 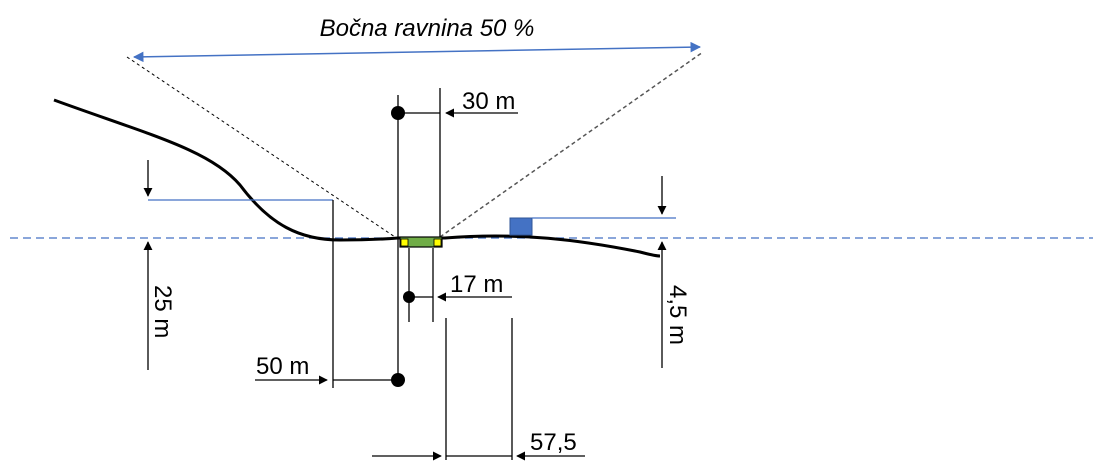 What do you see at coordinates (553, 442) in the screenshot?
I see `bottom-offset-label: 57,5` at bounding box center [553, 442].